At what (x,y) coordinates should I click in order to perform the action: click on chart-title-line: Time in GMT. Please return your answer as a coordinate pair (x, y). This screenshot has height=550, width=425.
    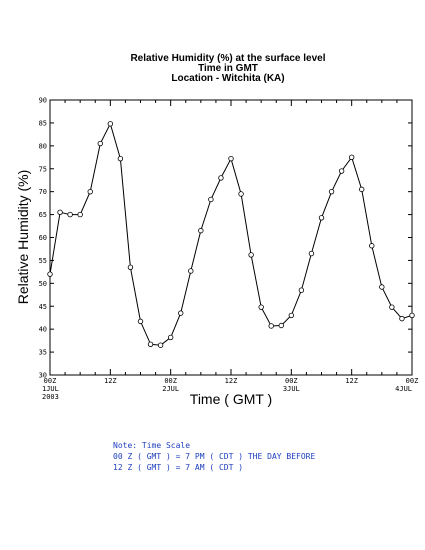
    Looking at the image, I should click on (228, 68).